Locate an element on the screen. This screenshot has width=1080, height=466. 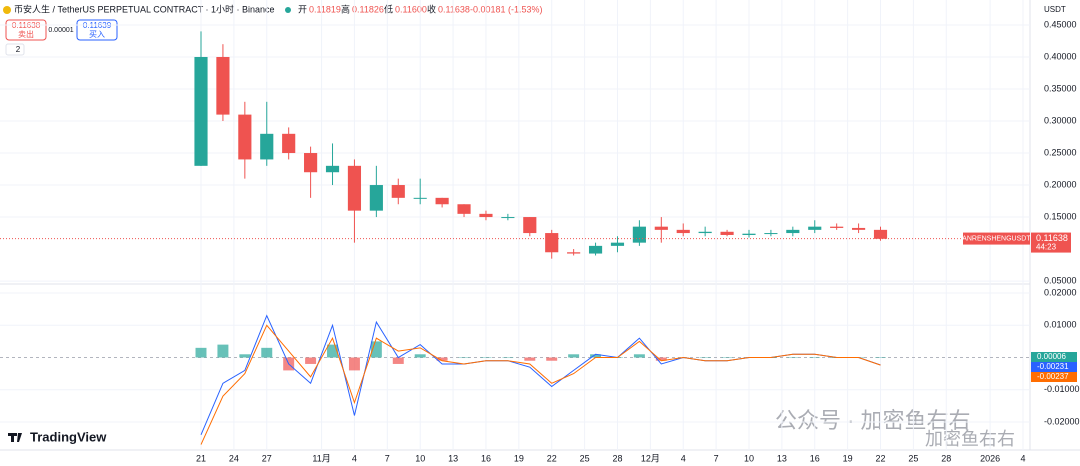
x-tick-label: 19 is located at coordinates (519, 458).